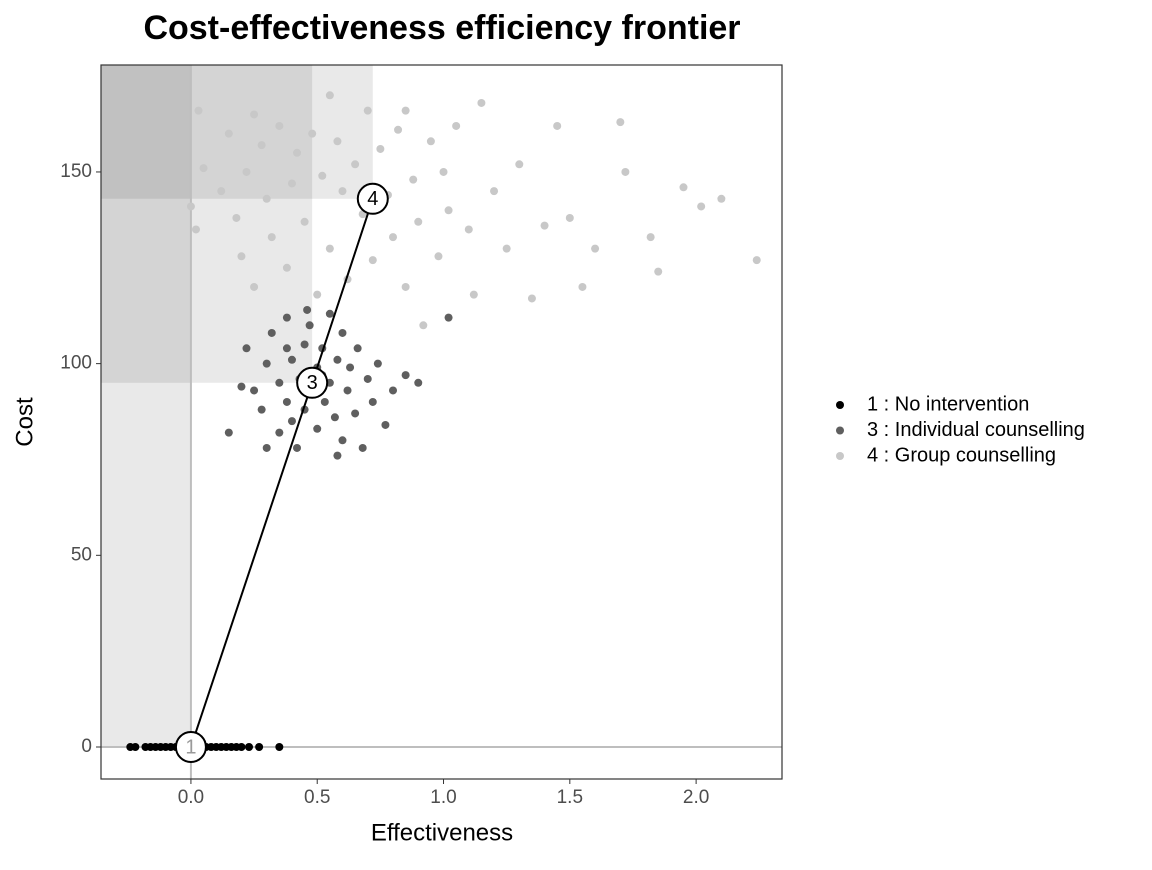 The image size is (1152, 870). Describe the element at coordinates (948, 404) in the screenshot. I see `legend-label: 1 : No intervention` at that location.